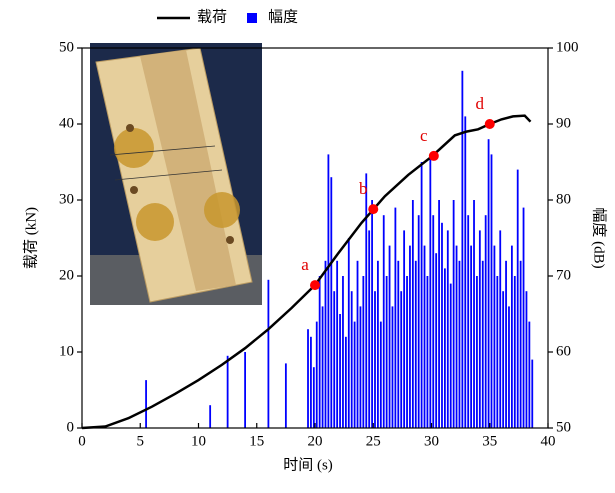 This screenshot has height=493, width=615. Describe the element at coordinates (373, 441) in the screenshot. I see `x-tick-label: 25` at that location.